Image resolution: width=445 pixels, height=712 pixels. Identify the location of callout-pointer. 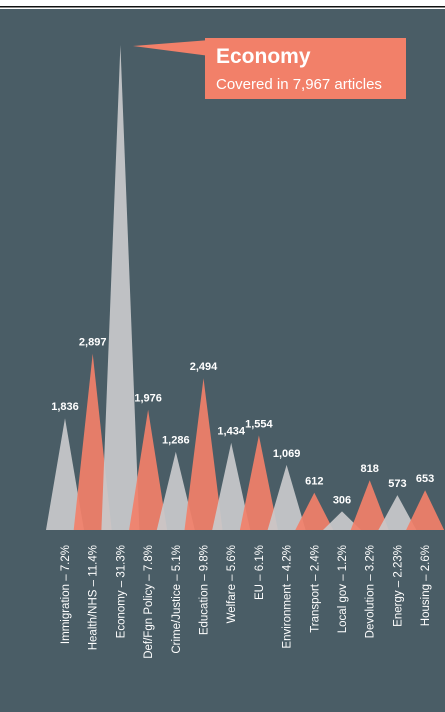
(171, 48).